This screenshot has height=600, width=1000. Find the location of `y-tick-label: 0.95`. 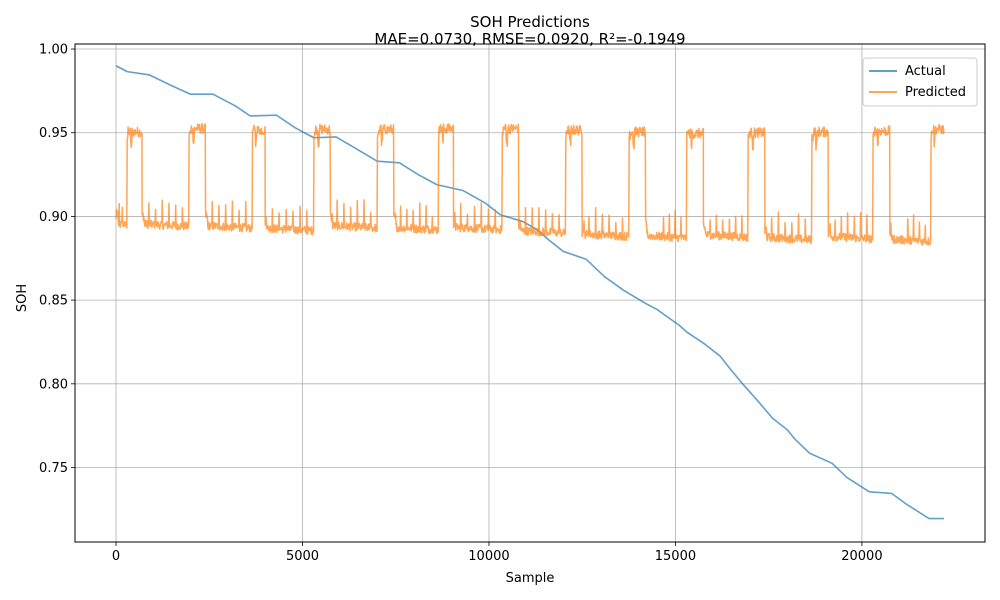

y-tick-label: 0.95 is located at coordinates (53, 133).